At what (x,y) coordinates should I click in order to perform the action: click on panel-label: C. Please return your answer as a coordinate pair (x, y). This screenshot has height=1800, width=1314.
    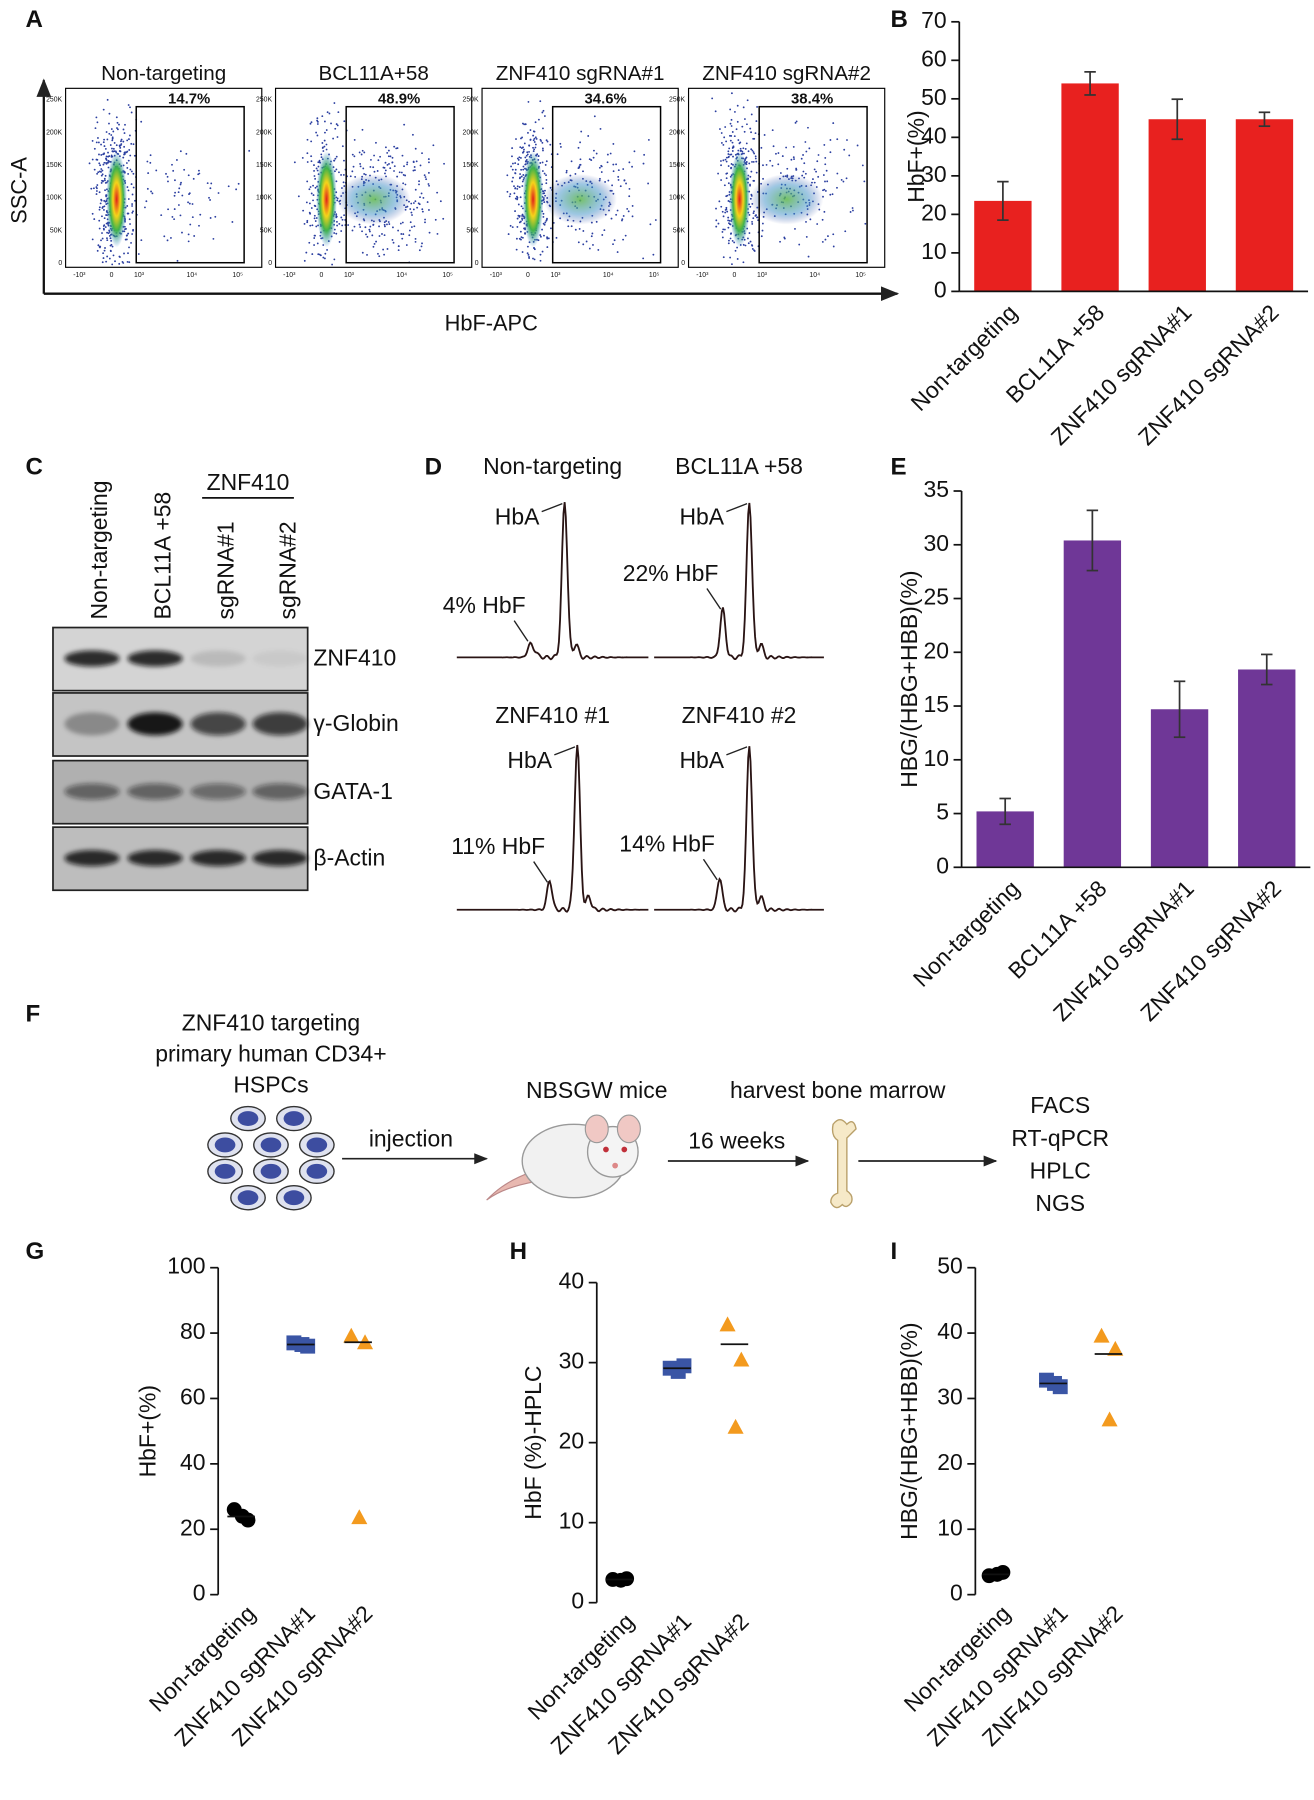
    Looking at the image, I should click on (33, 466).